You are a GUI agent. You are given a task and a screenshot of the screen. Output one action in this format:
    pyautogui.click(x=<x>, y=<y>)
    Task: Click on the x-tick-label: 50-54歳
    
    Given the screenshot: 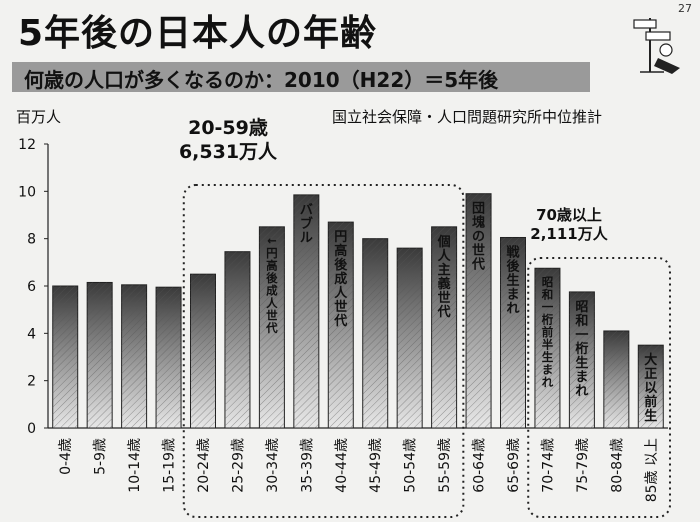 What is the action you would take?
    pyautogui.click(x=411, y=465)
    